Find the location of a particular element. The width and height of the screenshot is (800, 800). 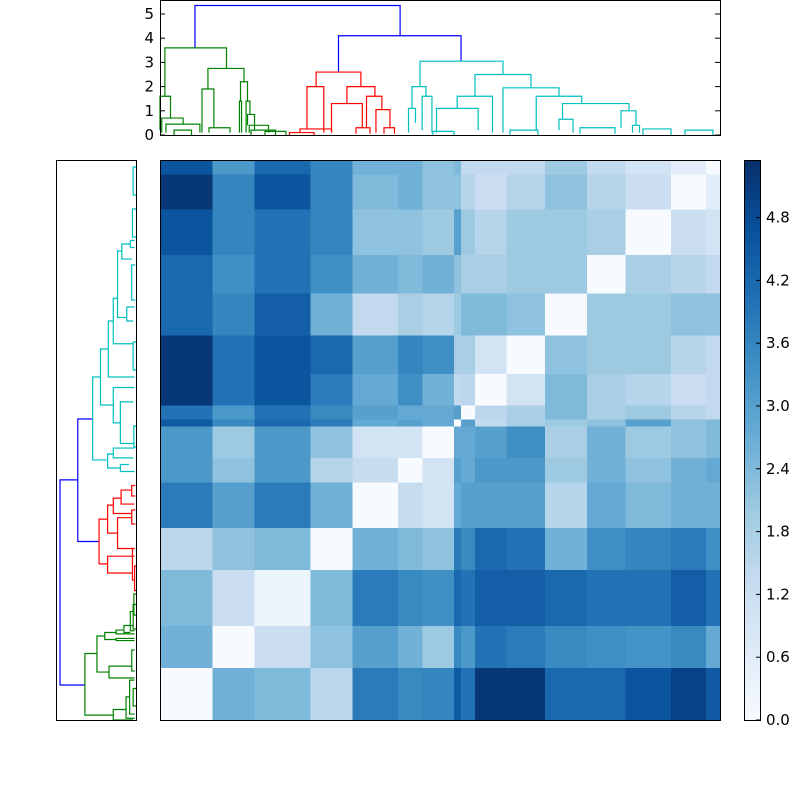

colorbar-tick-label: 1.2 is located at coordinates (778, 594).